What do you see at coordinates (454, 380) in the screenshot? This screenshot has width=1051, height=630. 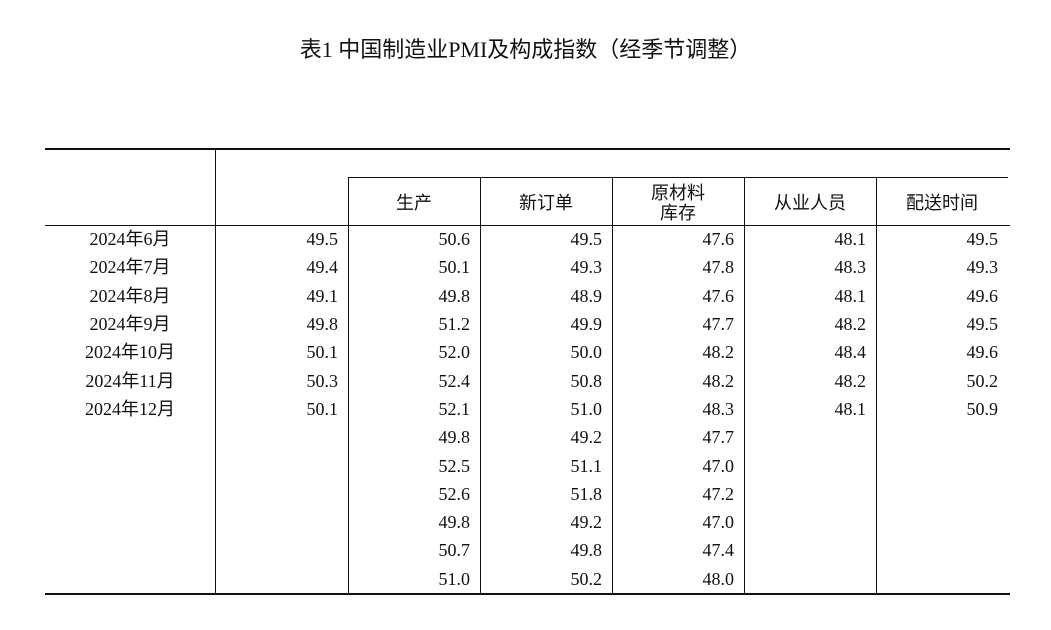 I see `value-cell: 52.4` at bounding box center [454, 380].